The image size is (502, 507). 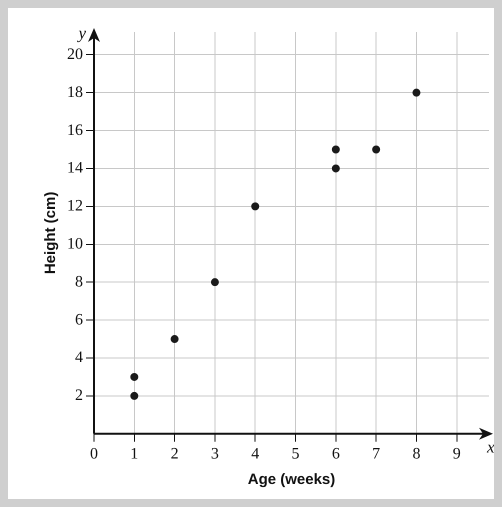 What do you see at coordinates (79, 319) in the screenshot?
I see `y-tick-label: 6` at bounding box center [79, 319].